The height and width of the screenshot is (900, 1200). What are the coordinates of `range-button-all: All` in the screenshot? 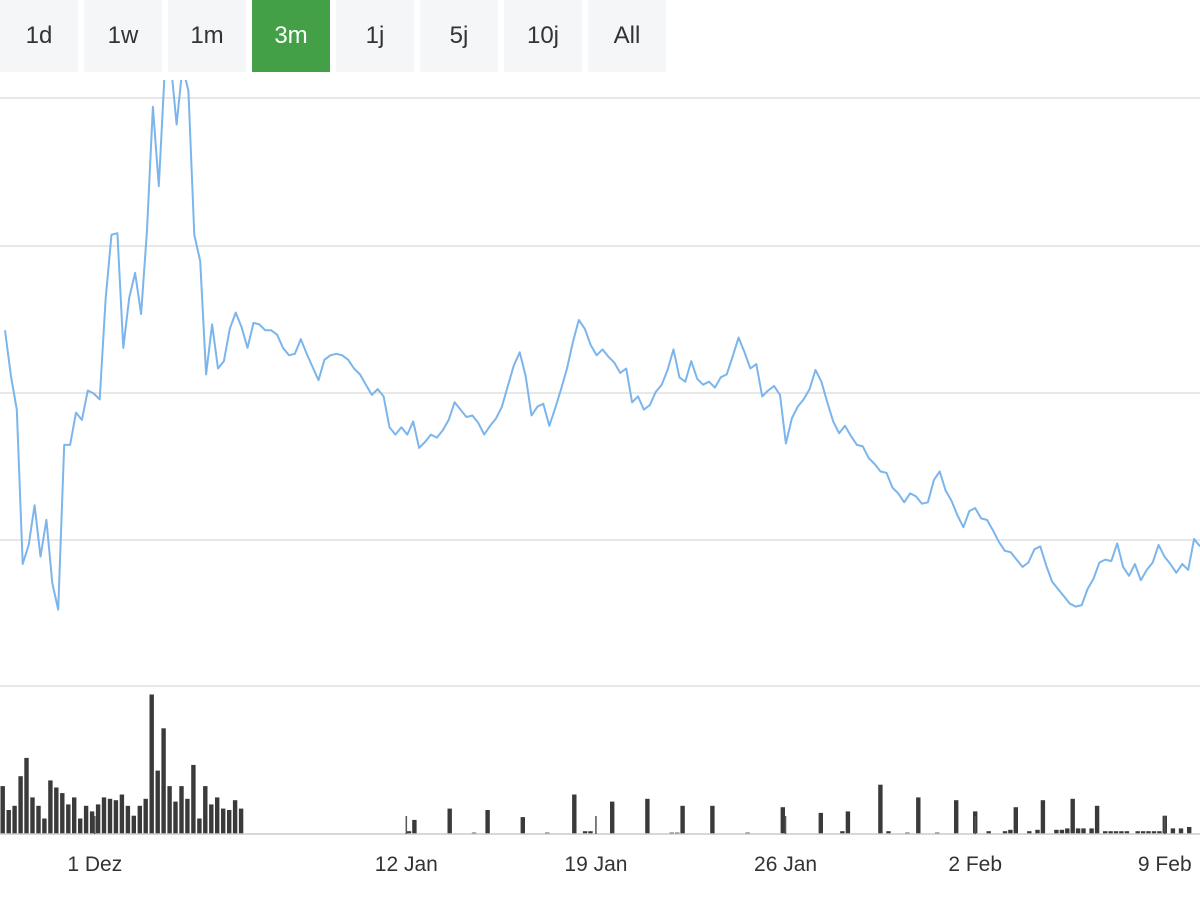 It's located at (627, 36).